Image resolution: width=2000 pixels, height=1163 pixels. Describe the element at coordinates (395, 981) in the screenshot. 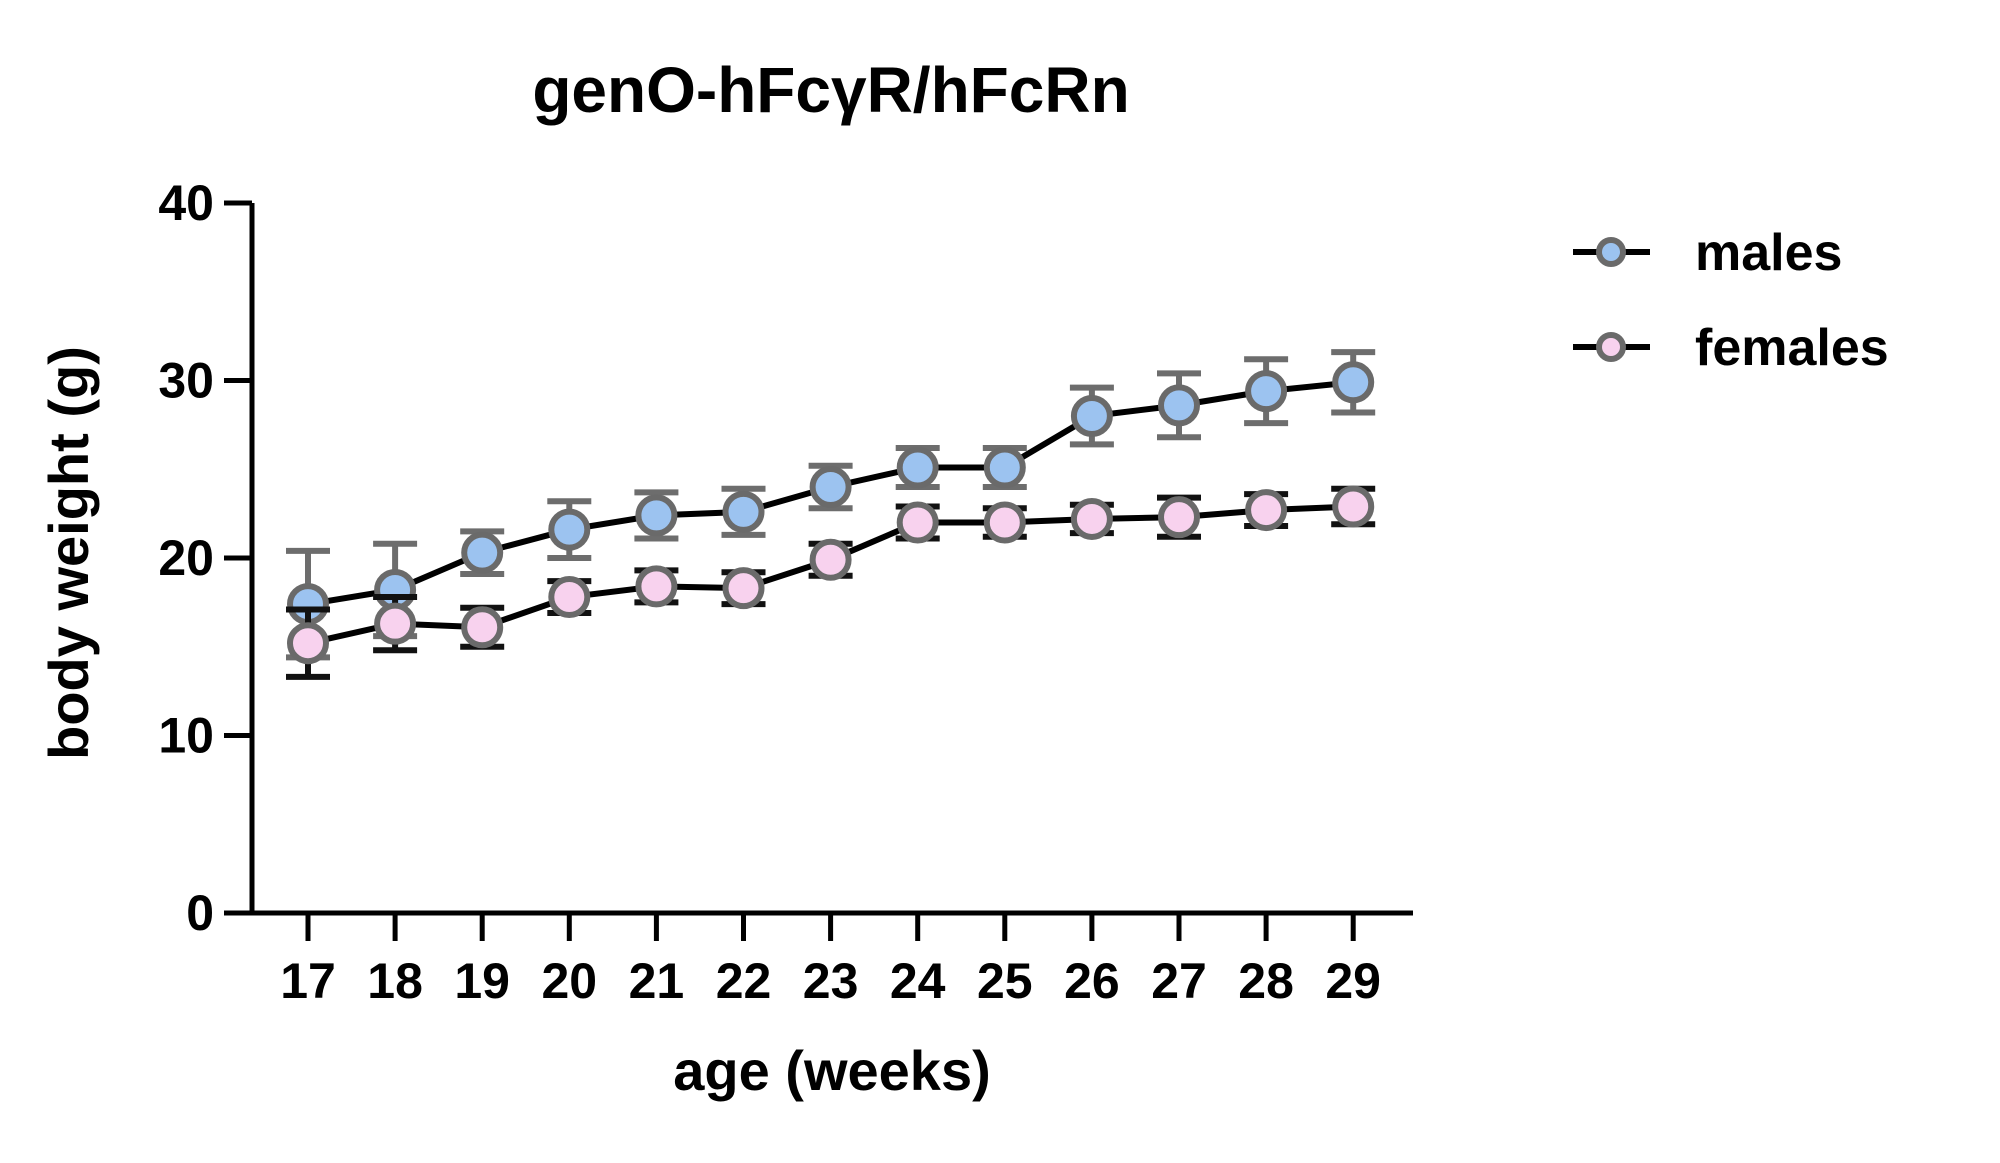

I see `x-tick-label: 18` at that location.